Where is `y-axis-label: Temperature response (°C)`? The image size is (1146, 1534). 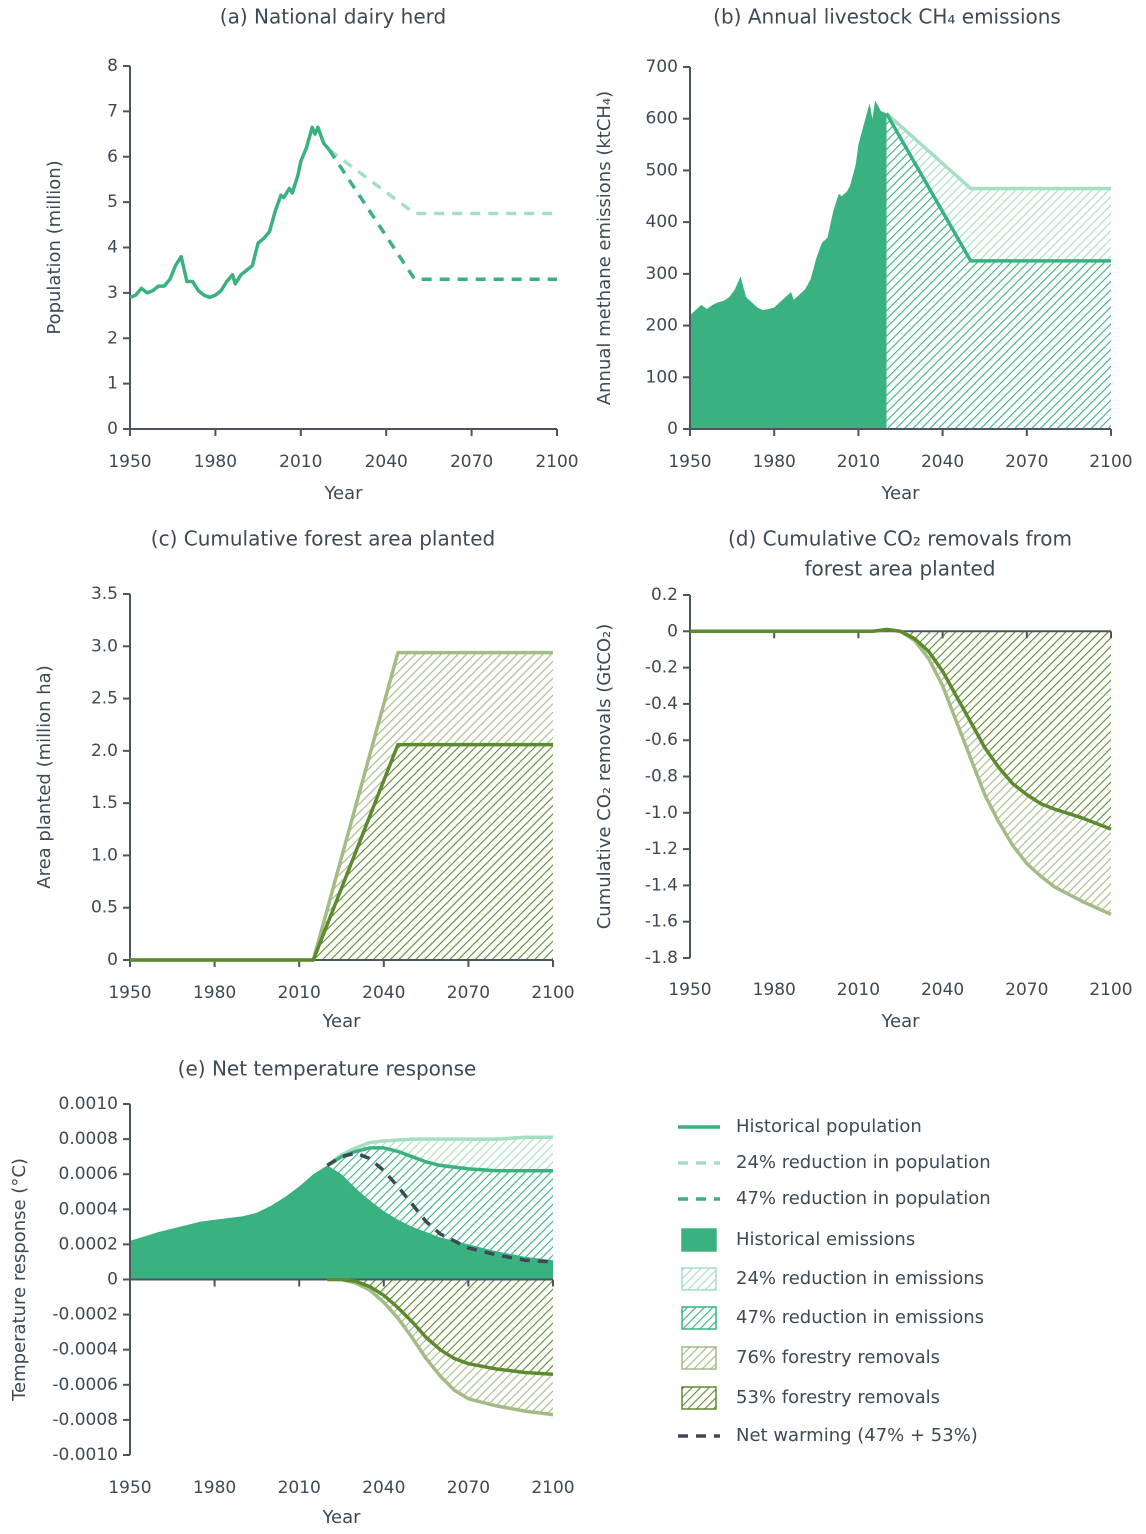 y-axis-label: Temperature response (°C) is located at coordinates (19, 1280).